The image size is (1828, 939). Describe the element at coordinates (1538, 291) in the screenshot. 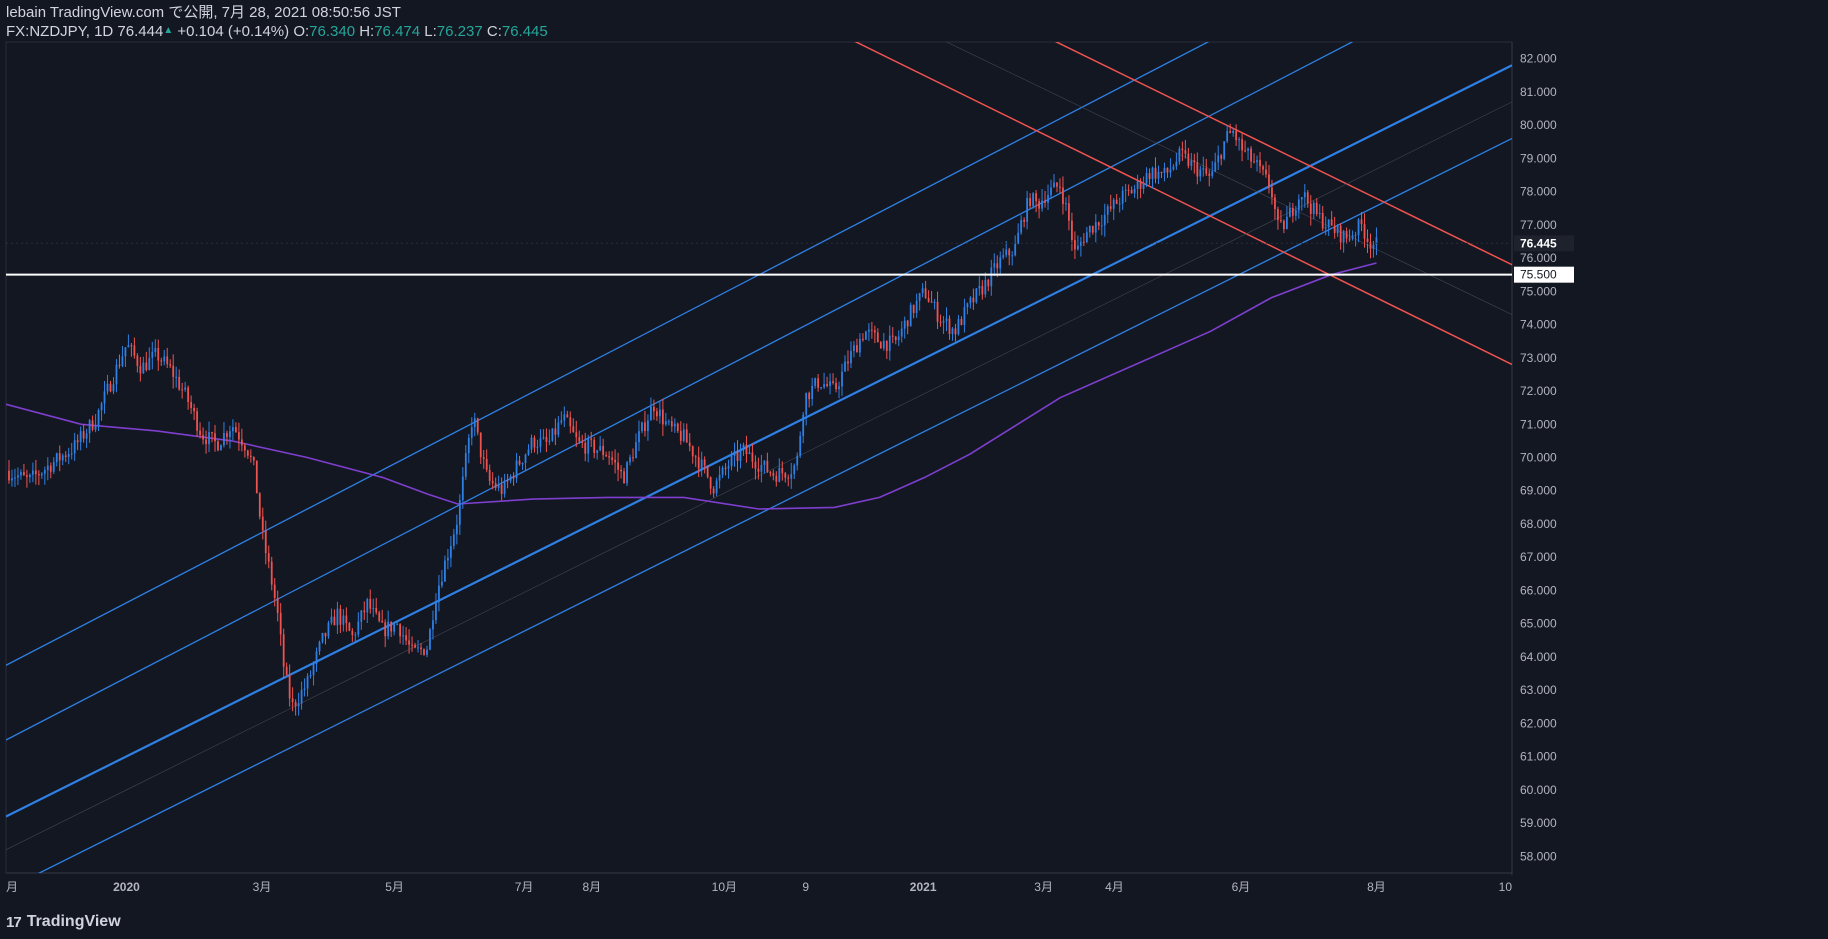

I see `y-tick-label: 75.000` at that location.